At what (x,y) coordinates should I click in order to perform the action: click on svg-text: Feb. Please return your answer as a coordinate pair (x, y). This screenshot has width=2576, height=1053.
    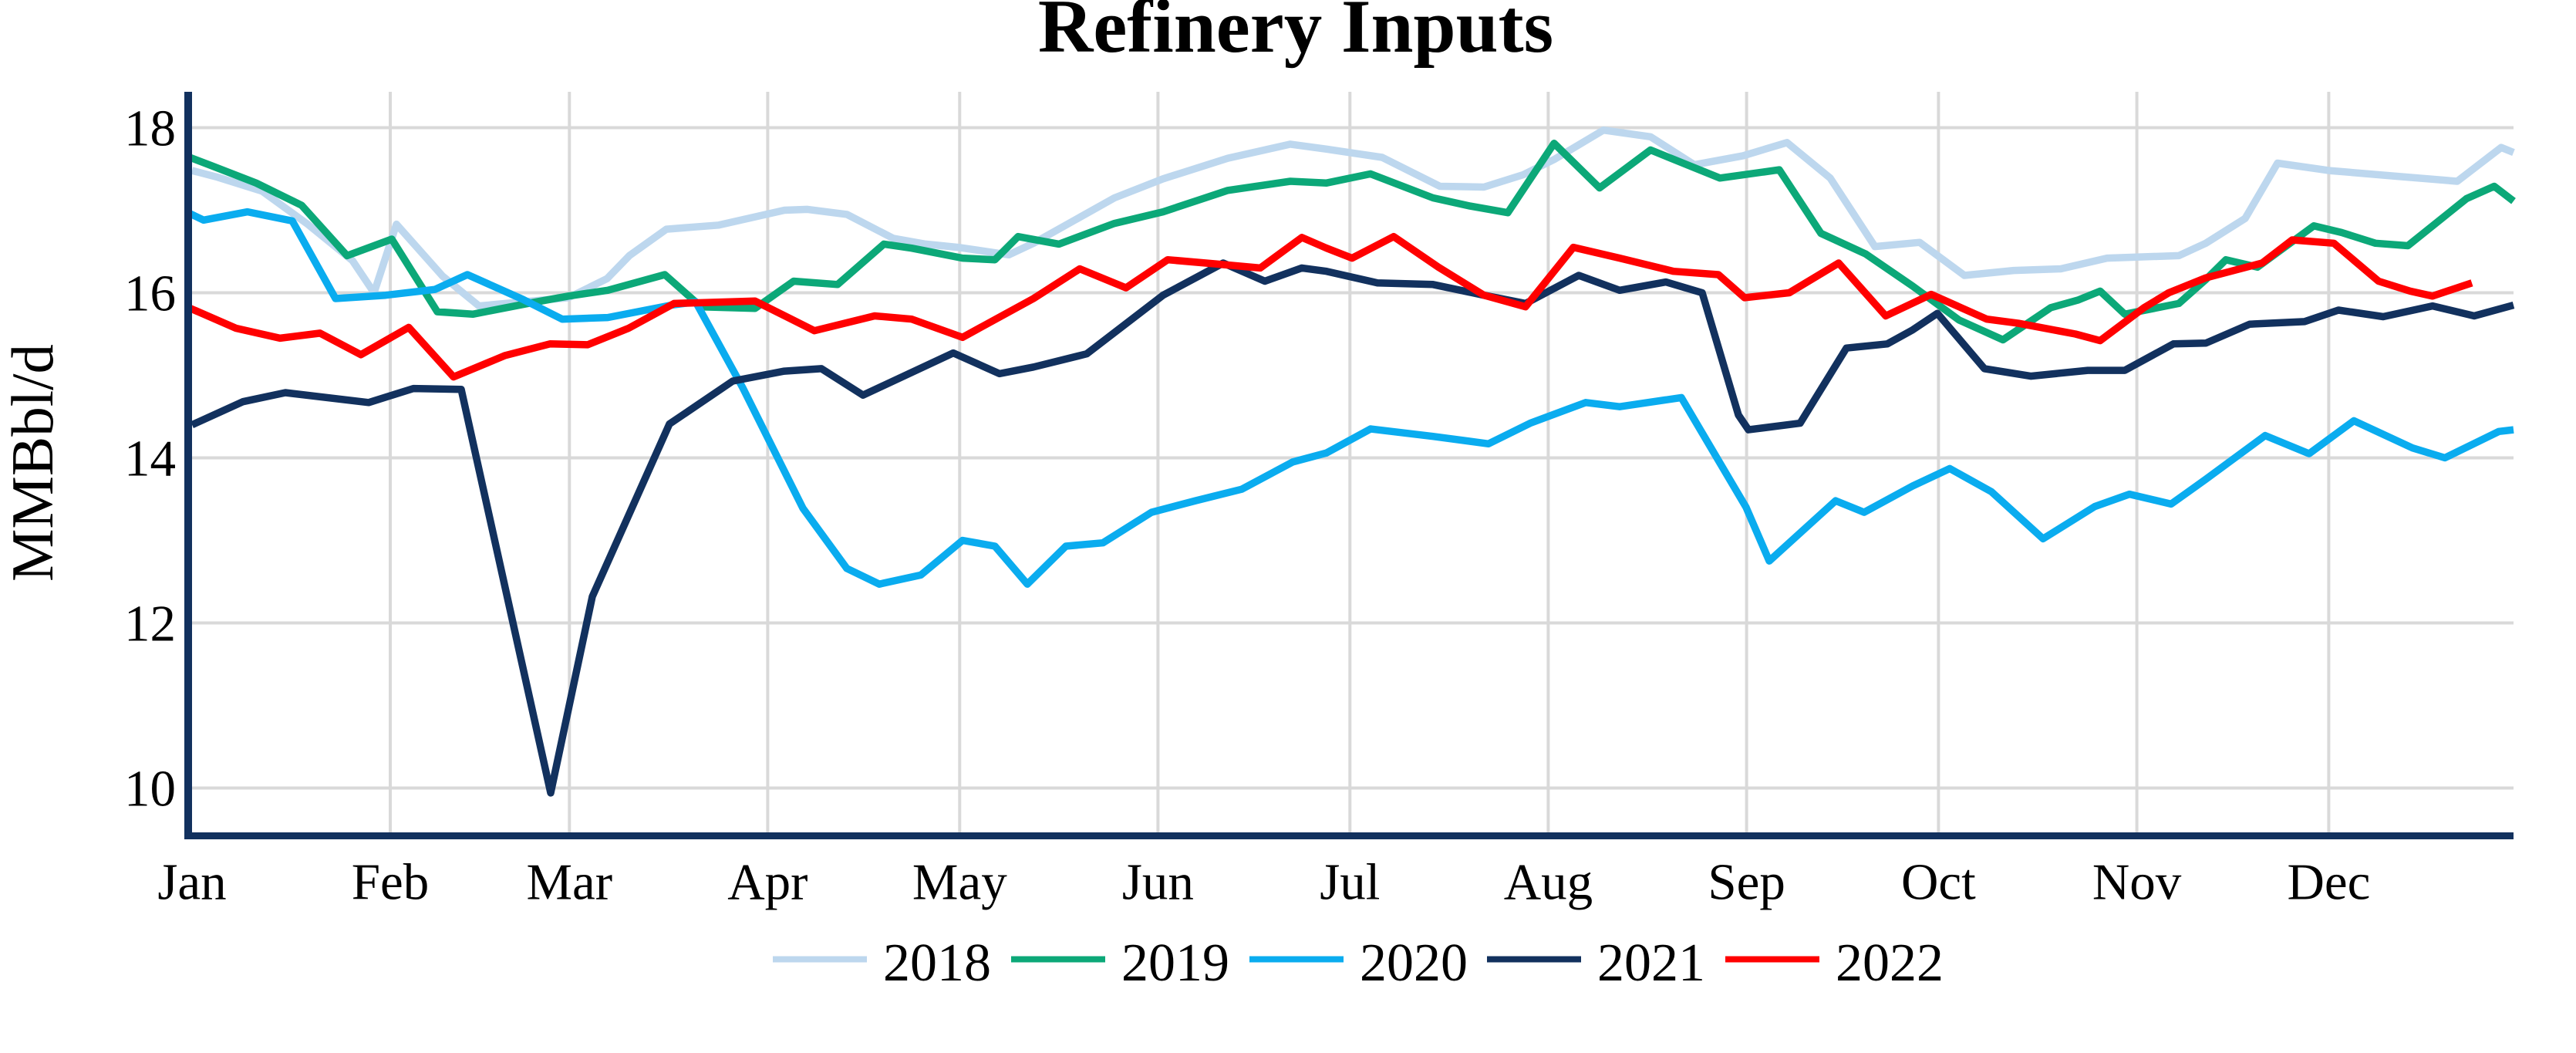
    Looking at the image, I should click on (391, 883).